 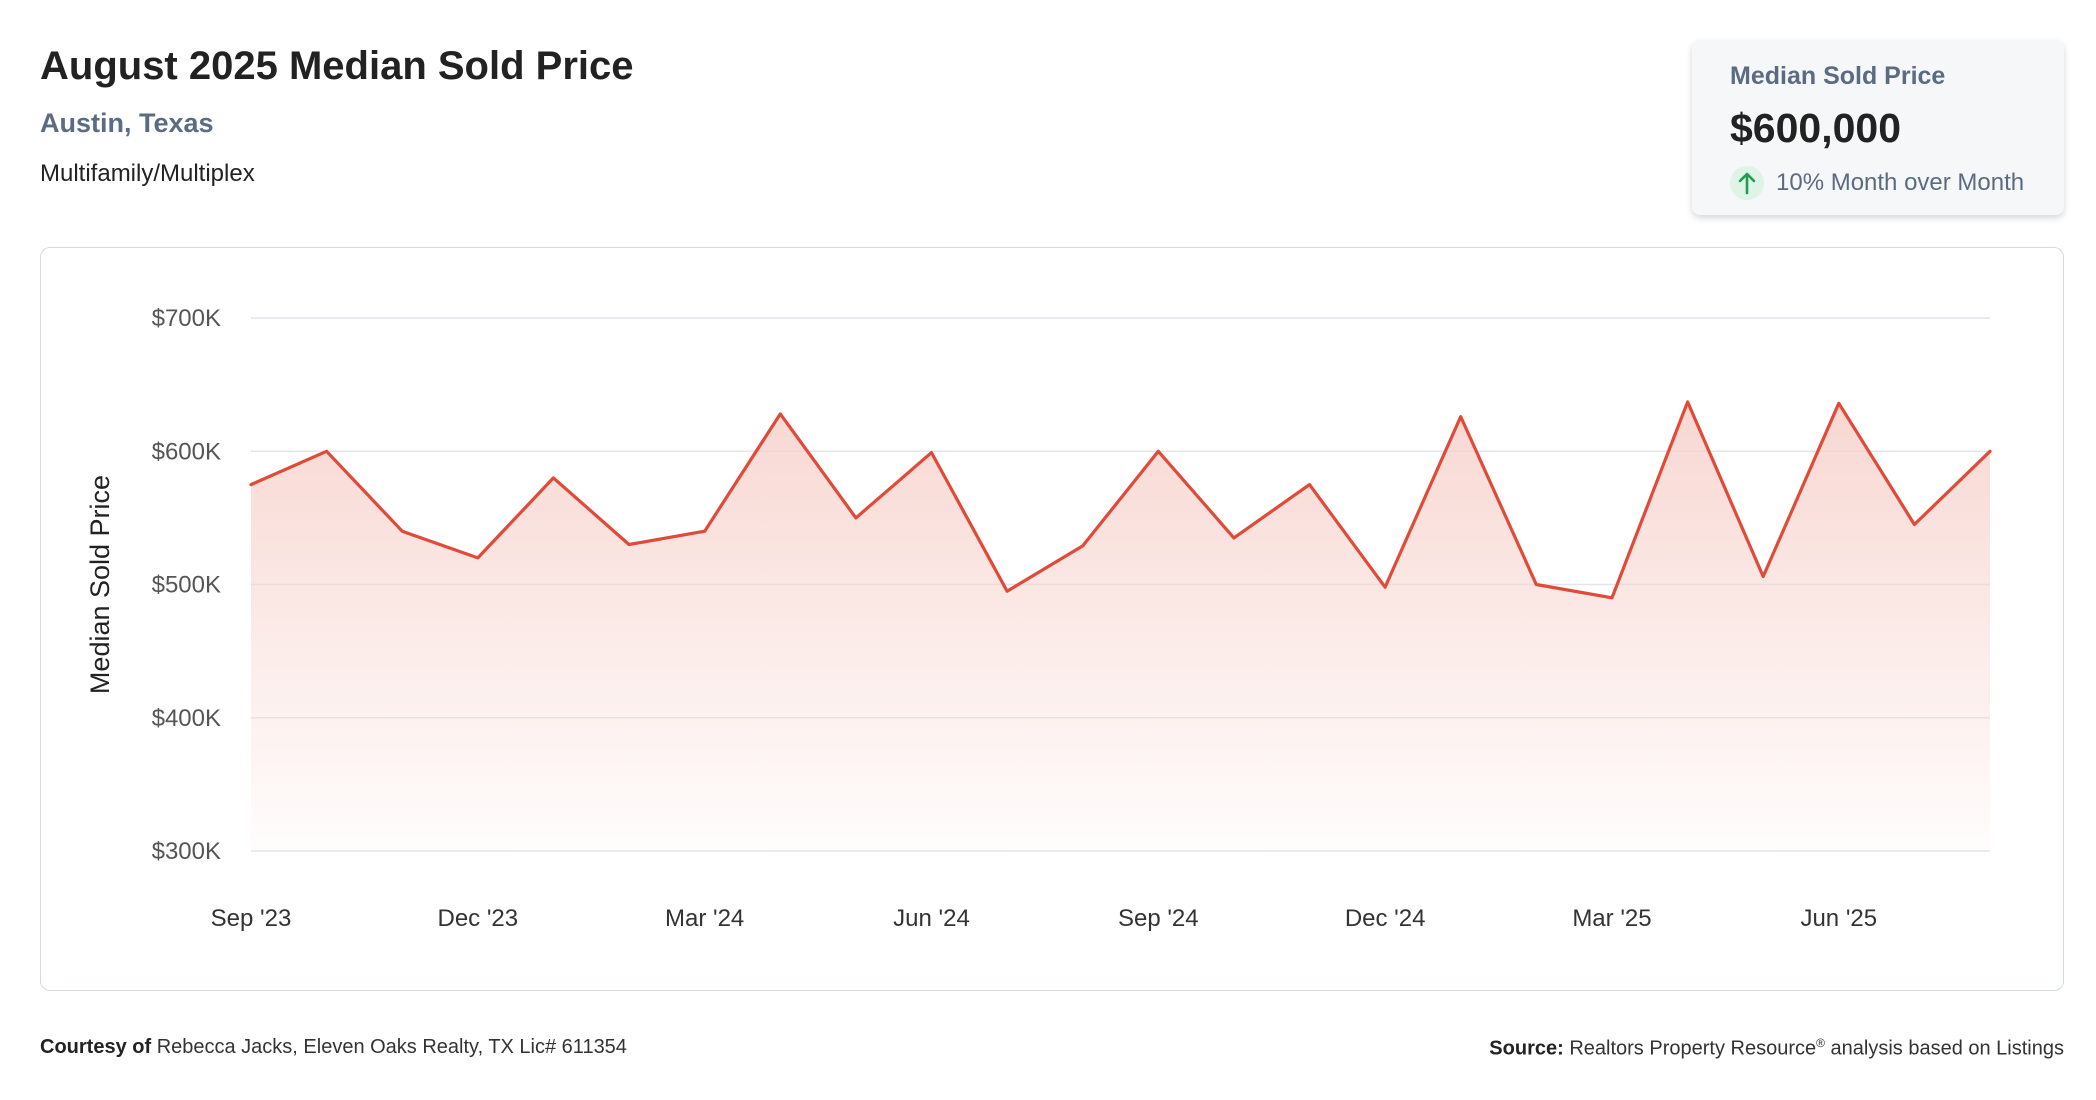 What do you see at coordinates (186, 718) in the screenshot?
I see `y-tick-label: $400K` at bounding box center [186, 718].